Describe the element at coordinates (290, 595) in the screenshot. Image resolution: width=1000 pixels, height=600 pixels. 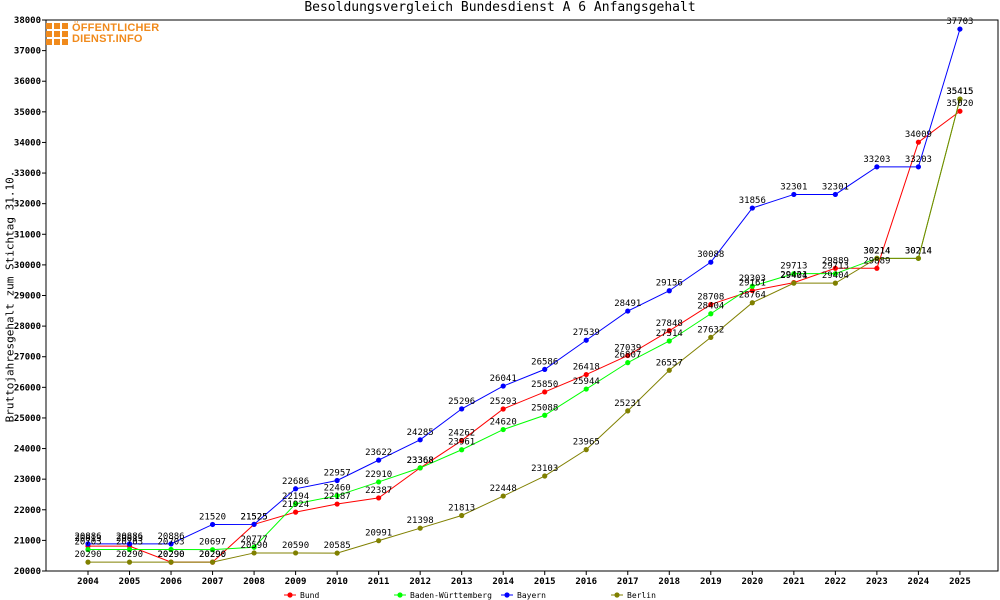
I see `legend-swatch-marker` at that location.